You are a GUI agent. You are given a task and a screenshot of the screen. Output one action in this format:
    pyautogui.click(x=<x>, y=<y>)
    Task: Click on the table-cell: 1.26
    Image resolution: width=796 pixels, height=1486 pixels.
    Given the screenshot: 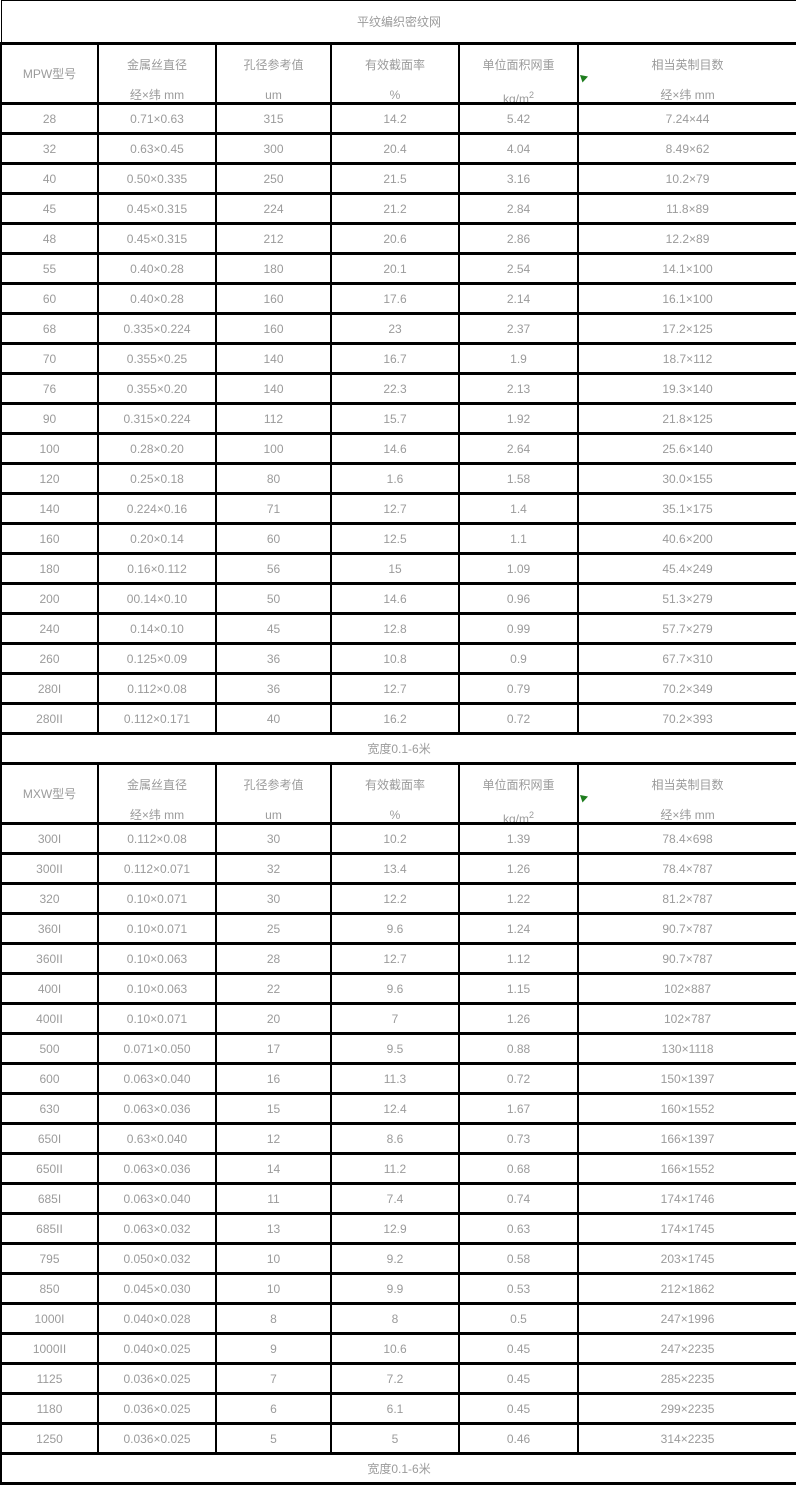 What is the action you would take?
    pyautogui.click(x=518, y=1018)
    